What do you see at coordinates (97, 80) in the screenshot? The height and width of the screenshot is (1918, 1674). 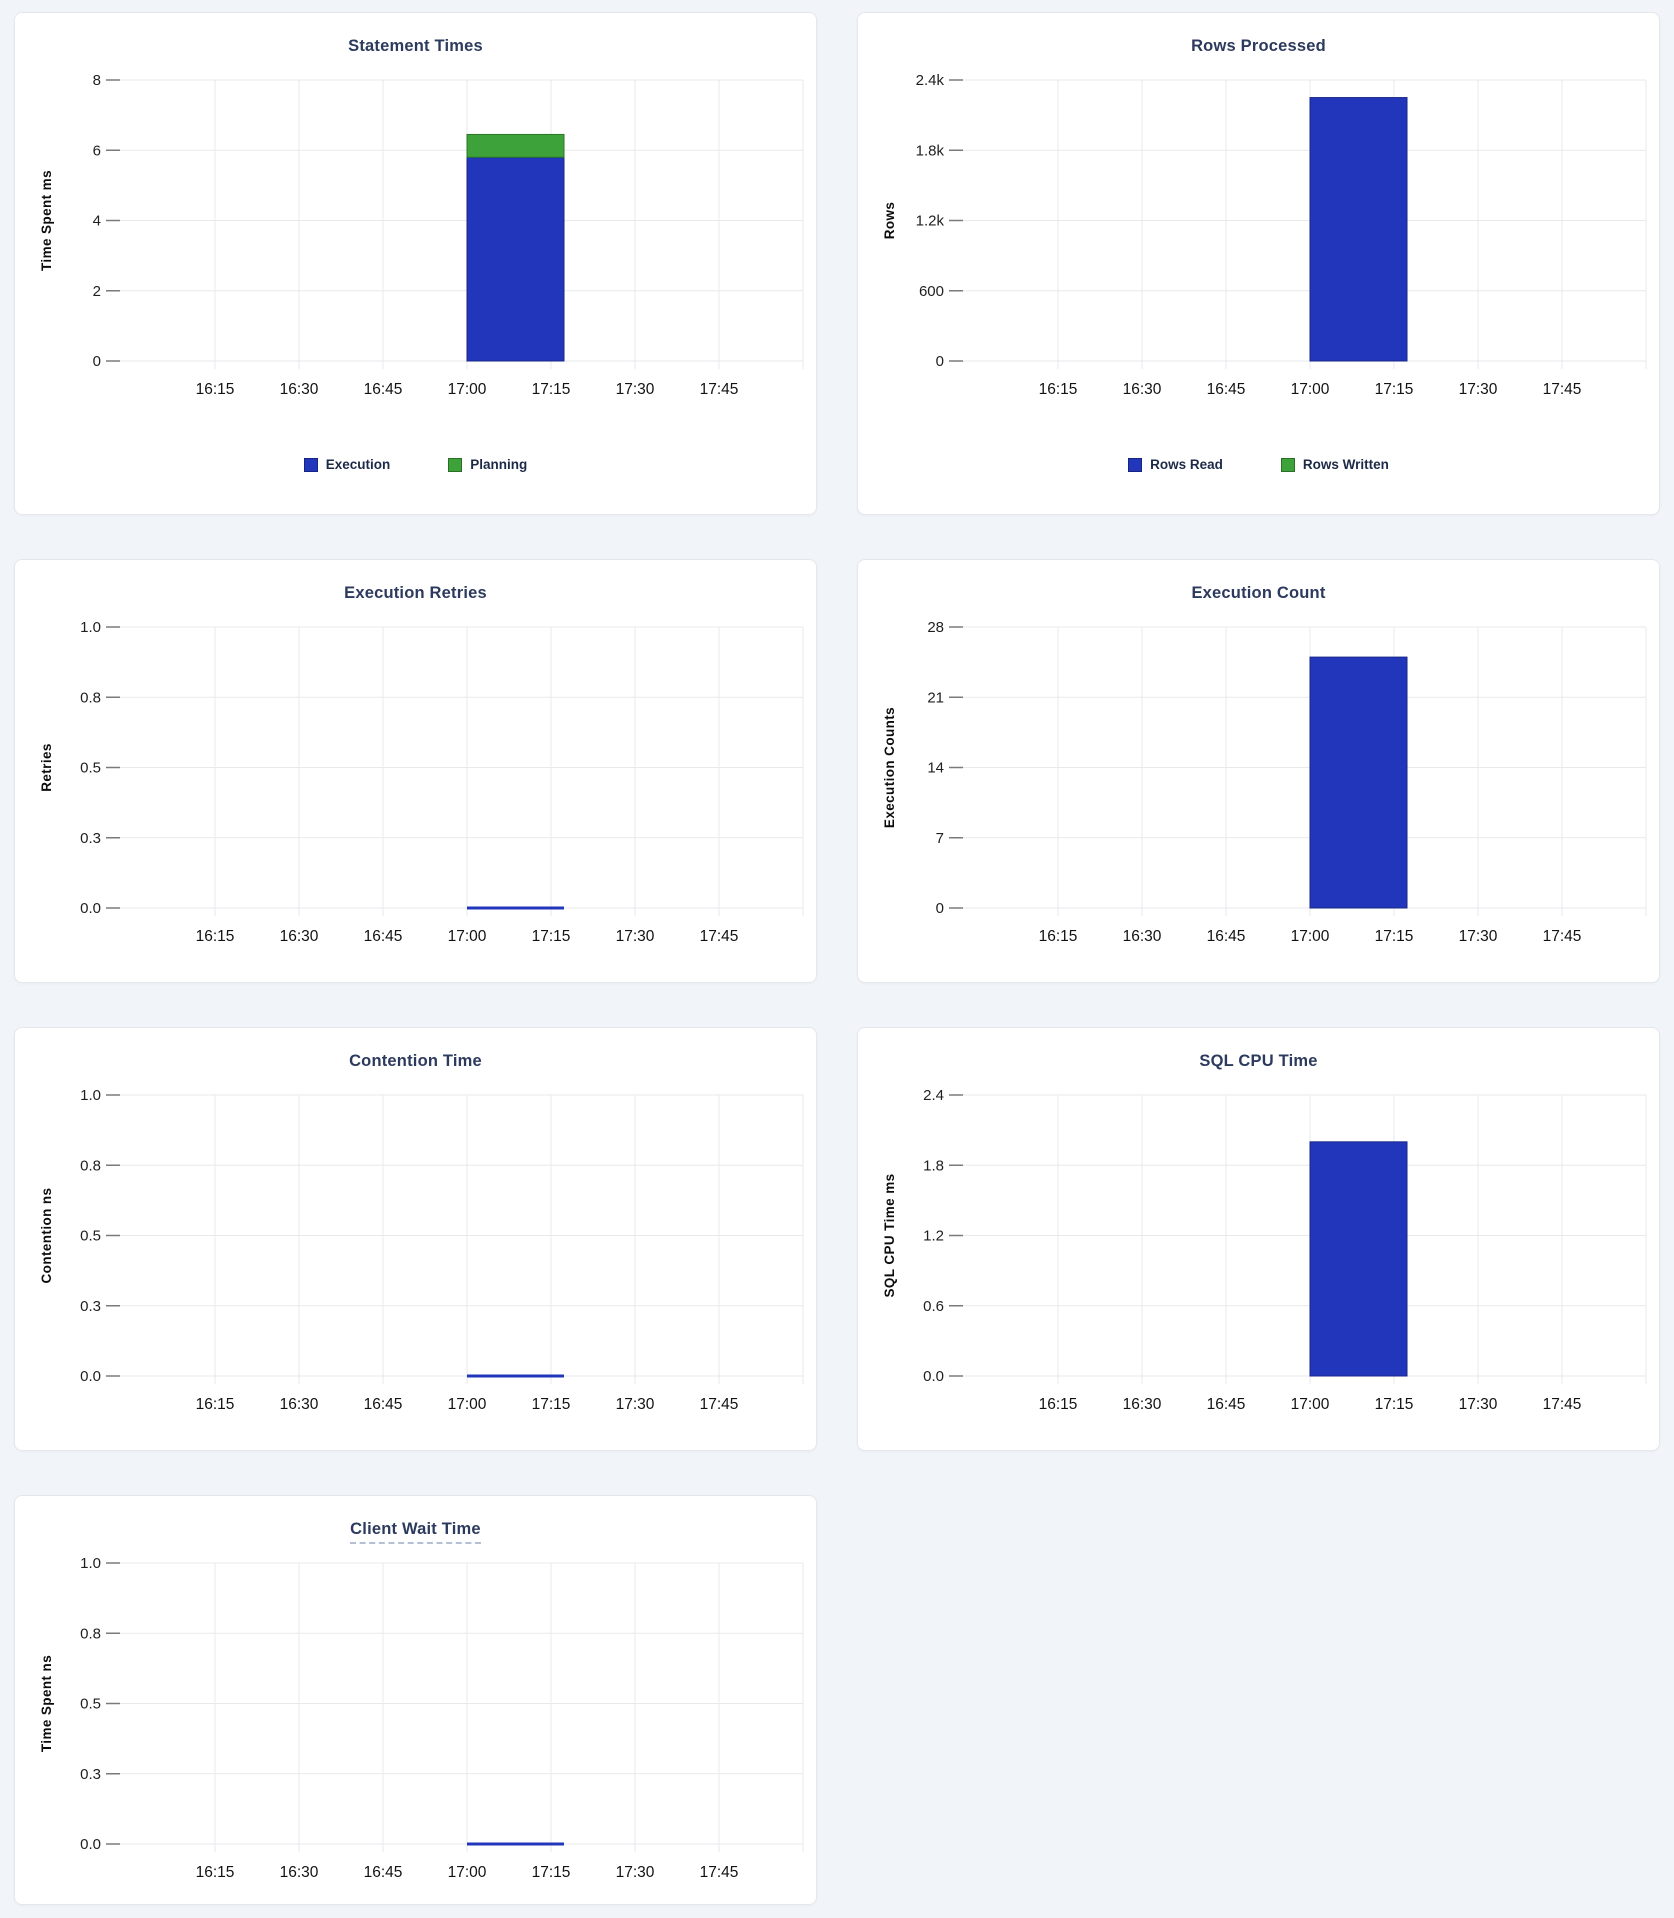 I see `y-tick-label: 8` at bounding box center [97, 80].